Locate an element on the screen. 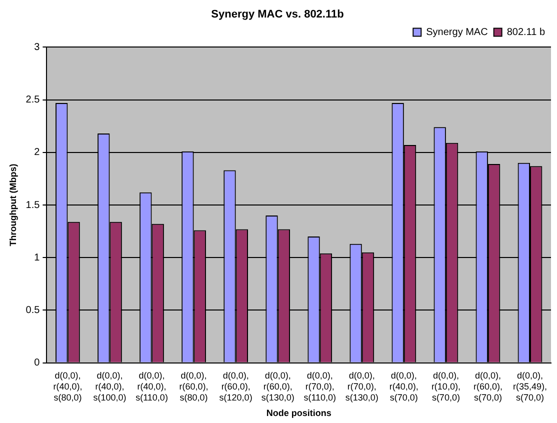 This screenshot has width=557, height=423. legend-label: Synergy MAC is located at coordinates (457, 32).